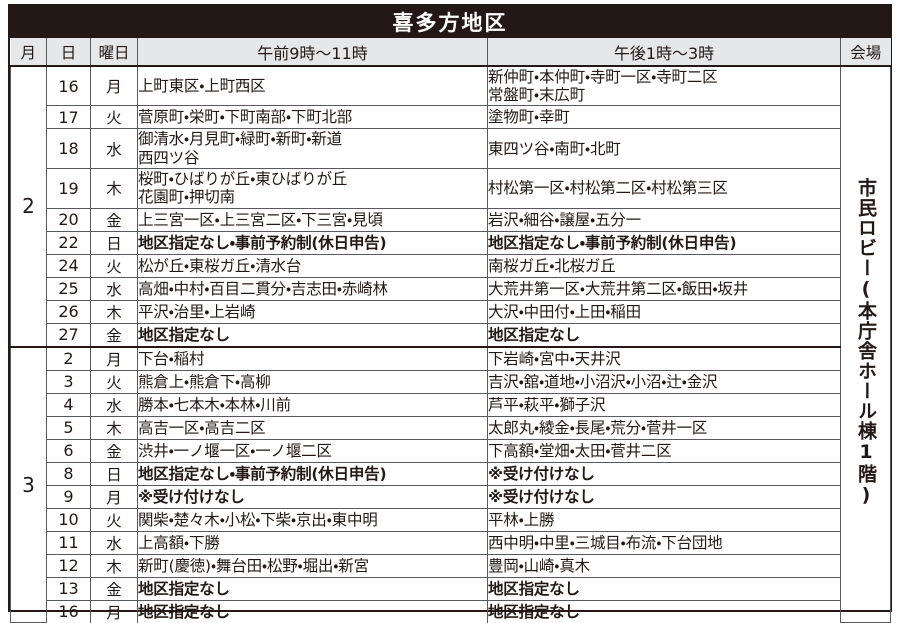  Describe the element at coordinates (28, 484) in the screenshot. I see `month-cell: 3` at that location.